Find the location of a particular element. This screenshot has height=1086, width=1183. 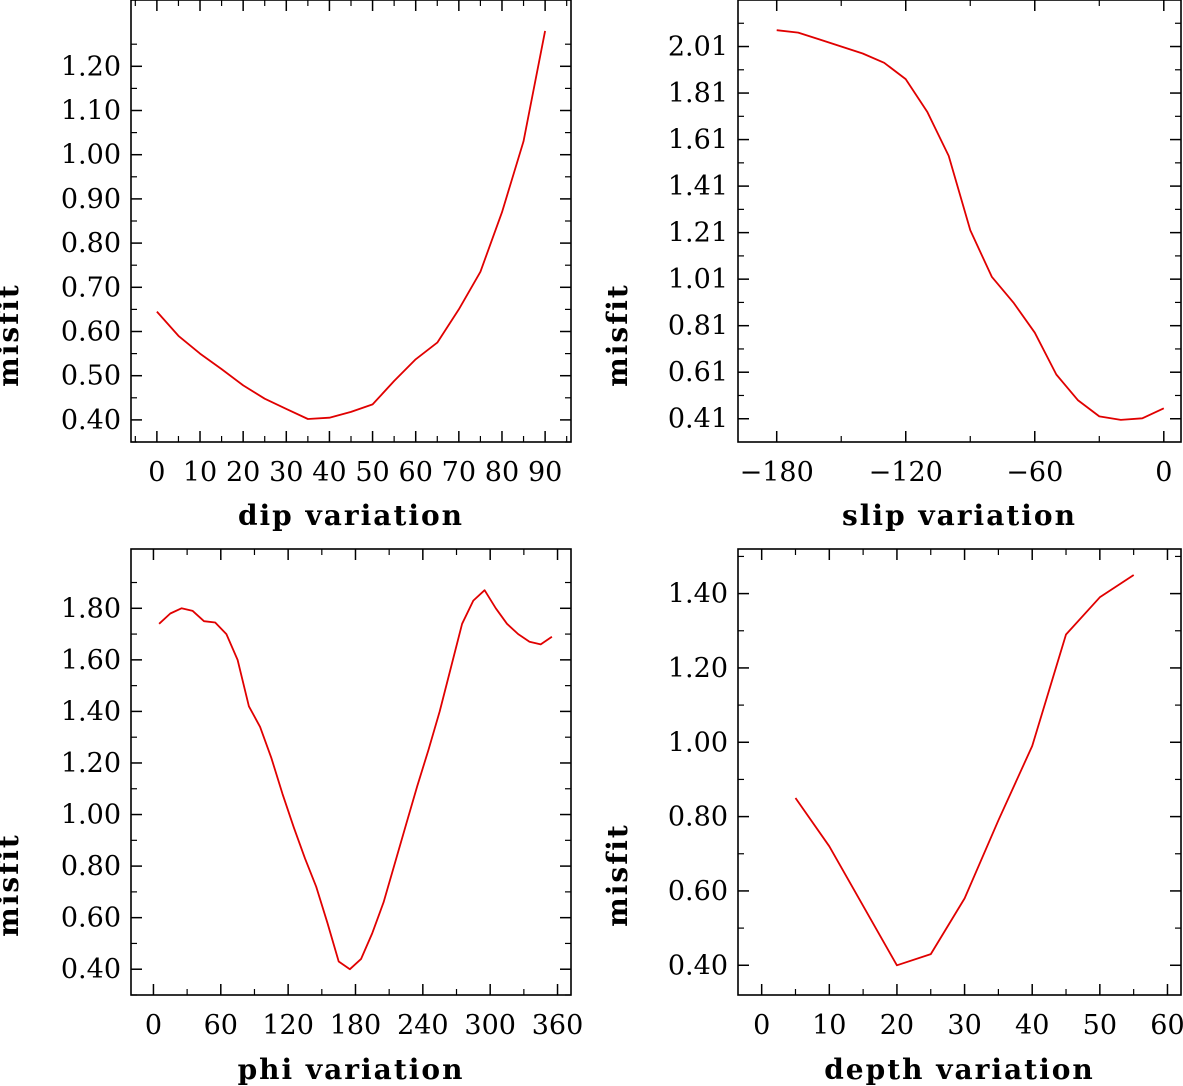

x-tick-label: −120 is located at coordinates (906, 472).